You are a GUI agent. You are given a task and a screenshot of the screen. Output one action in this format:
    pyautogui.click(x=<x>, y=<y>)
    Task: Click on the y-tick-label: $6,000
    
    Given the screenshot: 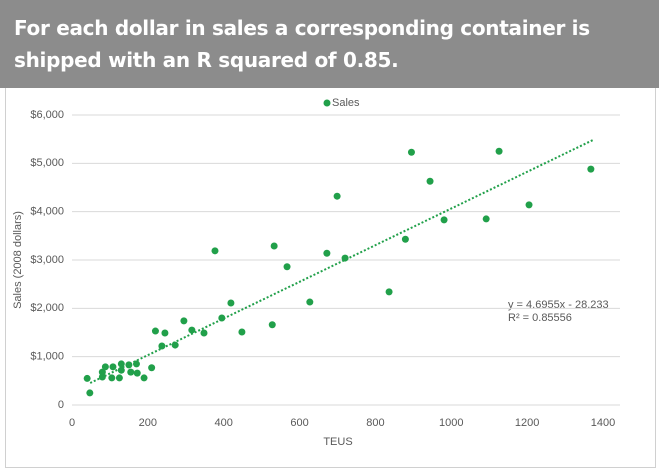 What is the action you would take?
    pyautogui.click(x=47, y=115)
    